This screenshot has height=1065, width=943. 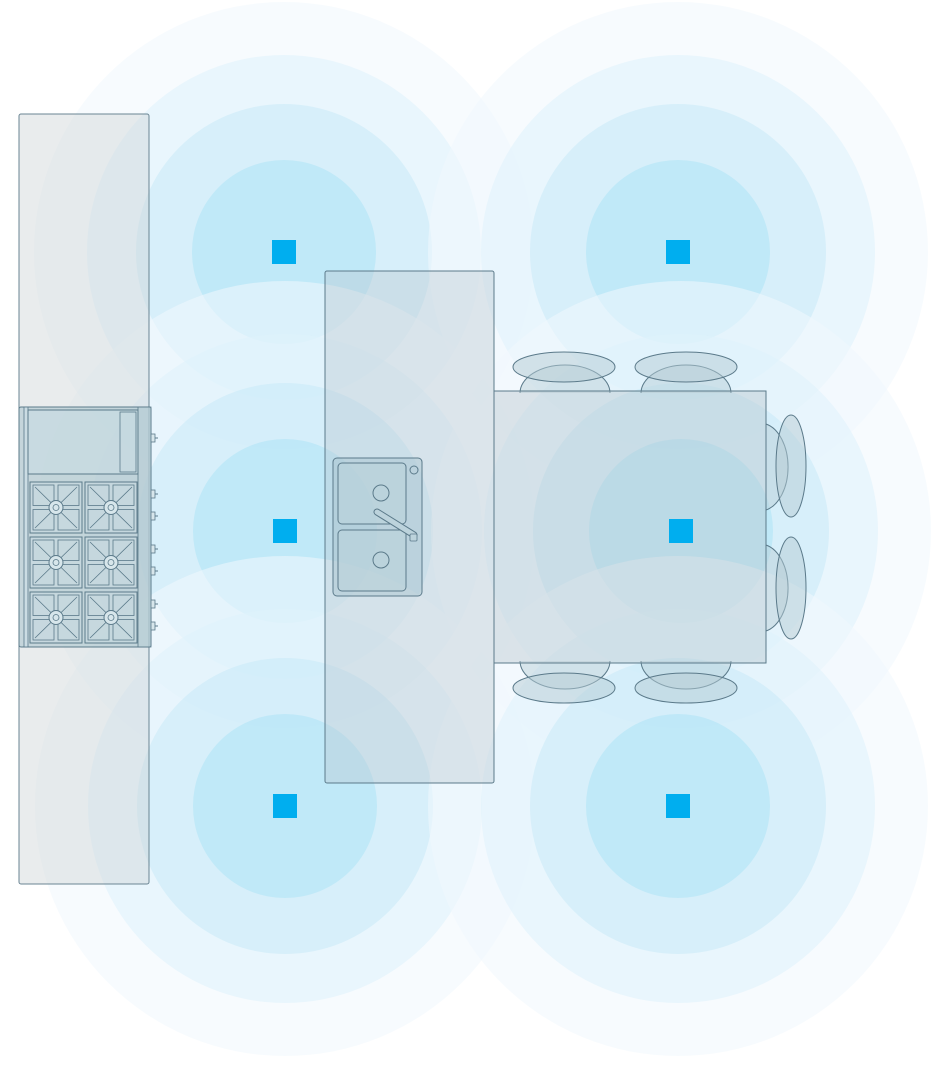 What do you see at coordinates (564, 372) in the screenshot?
I see `chair-top-left` at bounding box center [564, 372].